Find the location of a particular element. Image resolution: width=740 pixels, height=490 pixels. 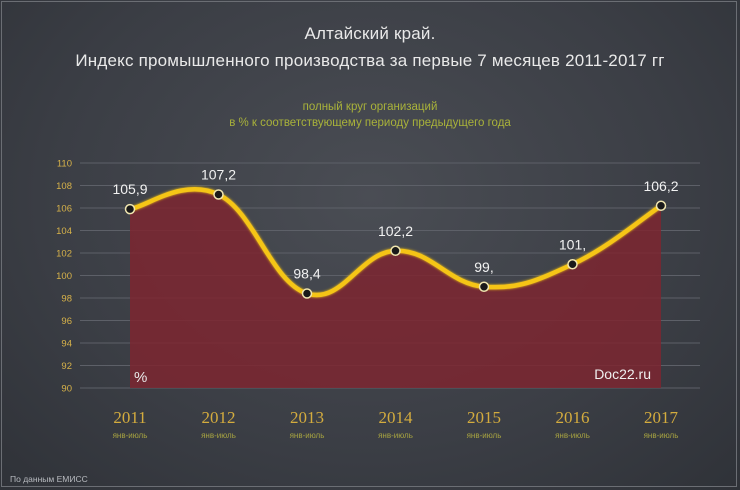

x-tick-year: 2012 is located at coordinates (219, 417).